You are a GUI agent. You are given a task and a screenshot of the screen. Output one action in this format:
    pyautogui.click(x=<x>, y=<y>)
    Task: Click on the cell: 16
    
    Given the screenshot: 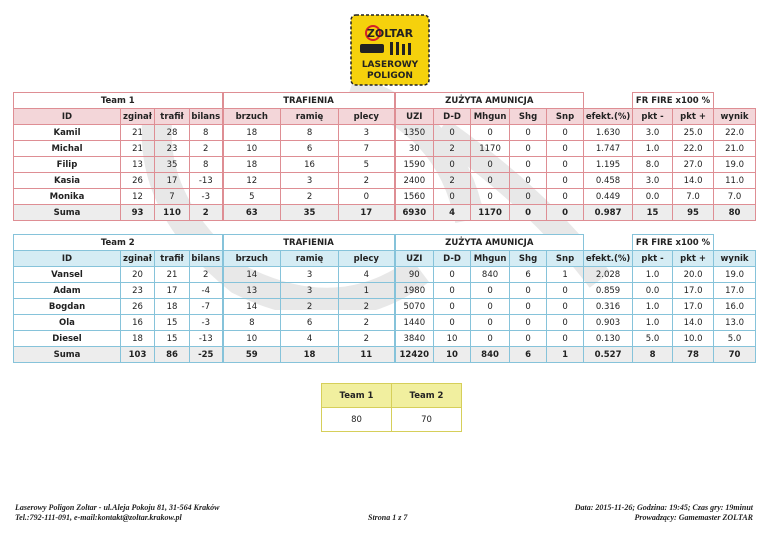 What is the action you would take?
    pyautogui.click(x=310, y=164)
    